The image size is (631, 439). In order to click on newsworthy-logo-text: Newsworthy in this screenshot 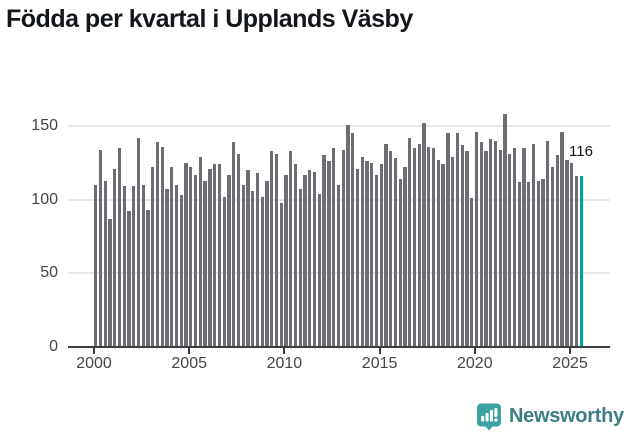, I will do `click(566, 416)`.